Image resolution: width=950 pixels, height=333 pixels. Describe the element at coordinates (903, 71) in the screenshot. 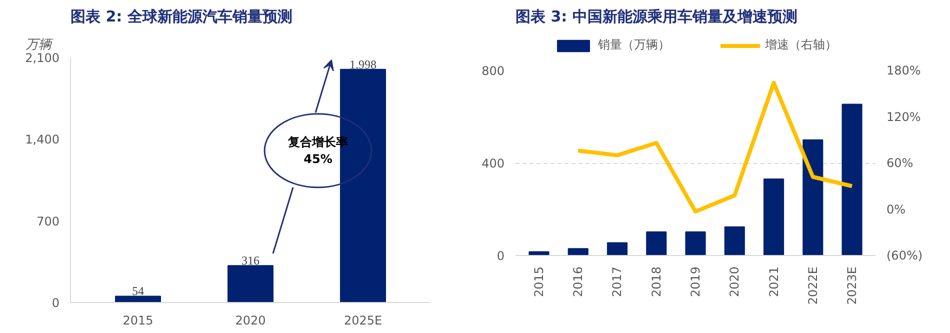

I see `y2-tick-label: 180%` at that location.